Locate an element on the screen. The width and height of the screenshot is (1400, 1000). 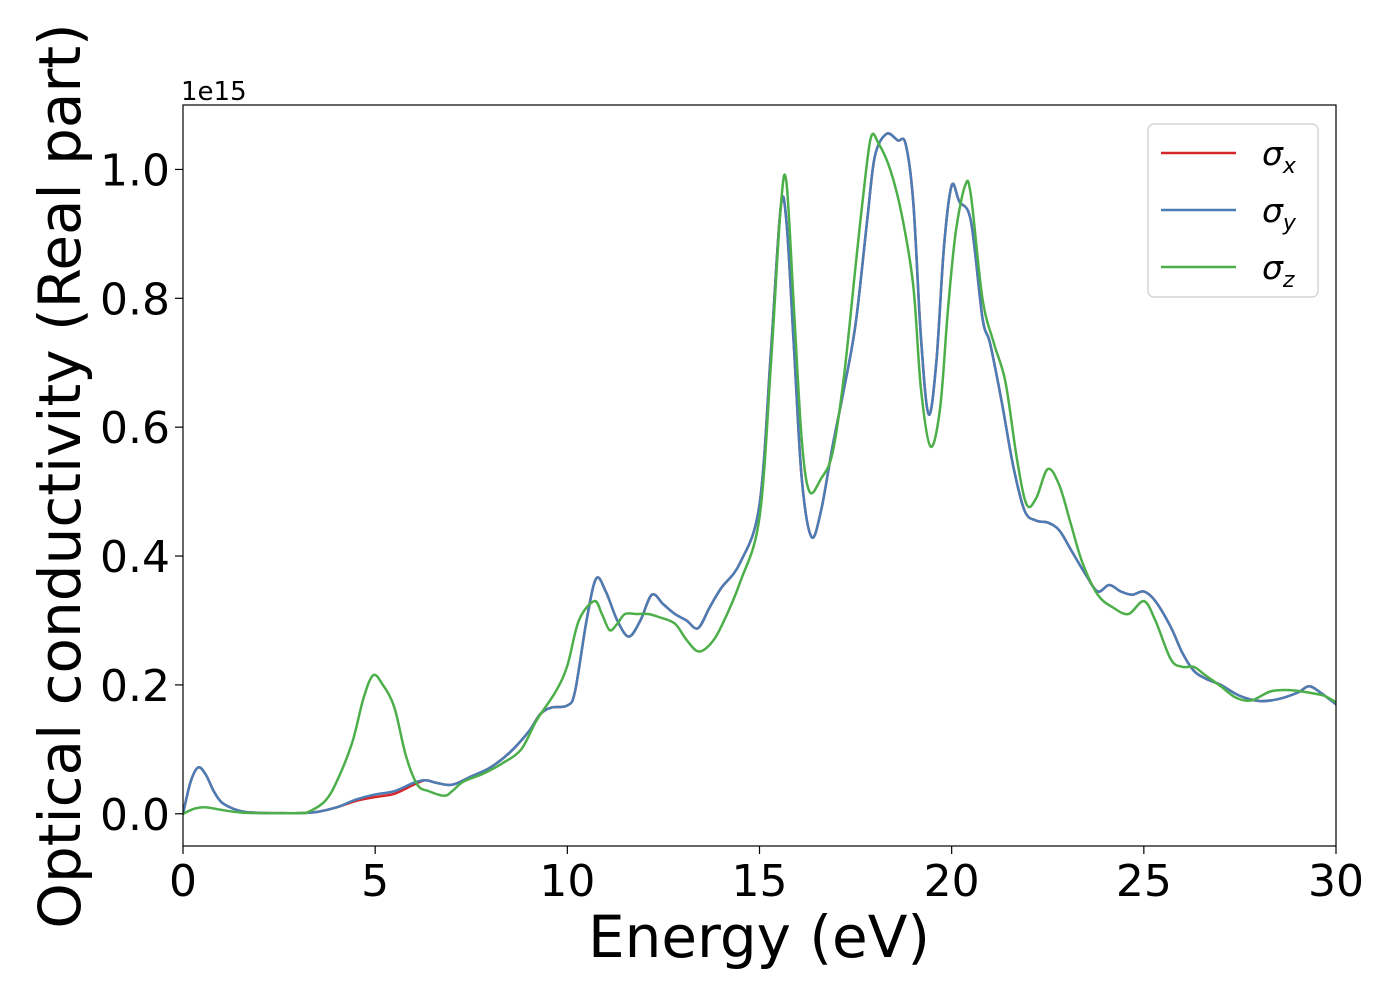
offset-label: 1e15 is located at coordinates (214, 92).